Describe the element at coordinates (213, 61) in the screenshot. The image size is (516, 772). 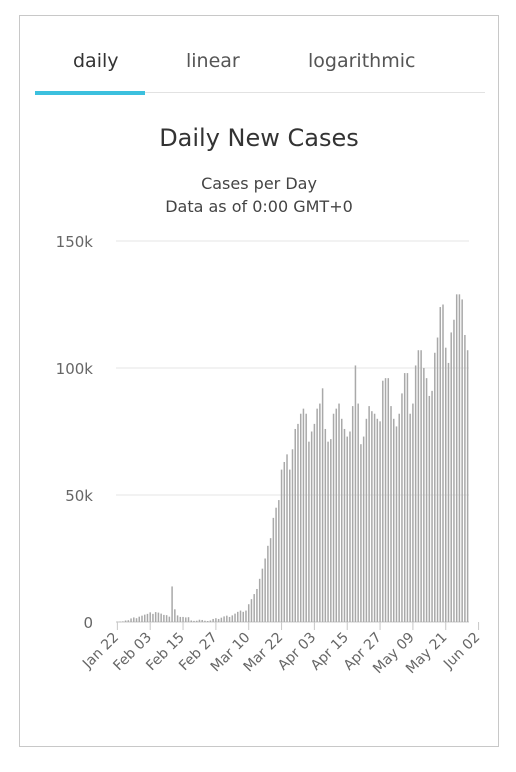
I see `tab-linear: linear` at that location.